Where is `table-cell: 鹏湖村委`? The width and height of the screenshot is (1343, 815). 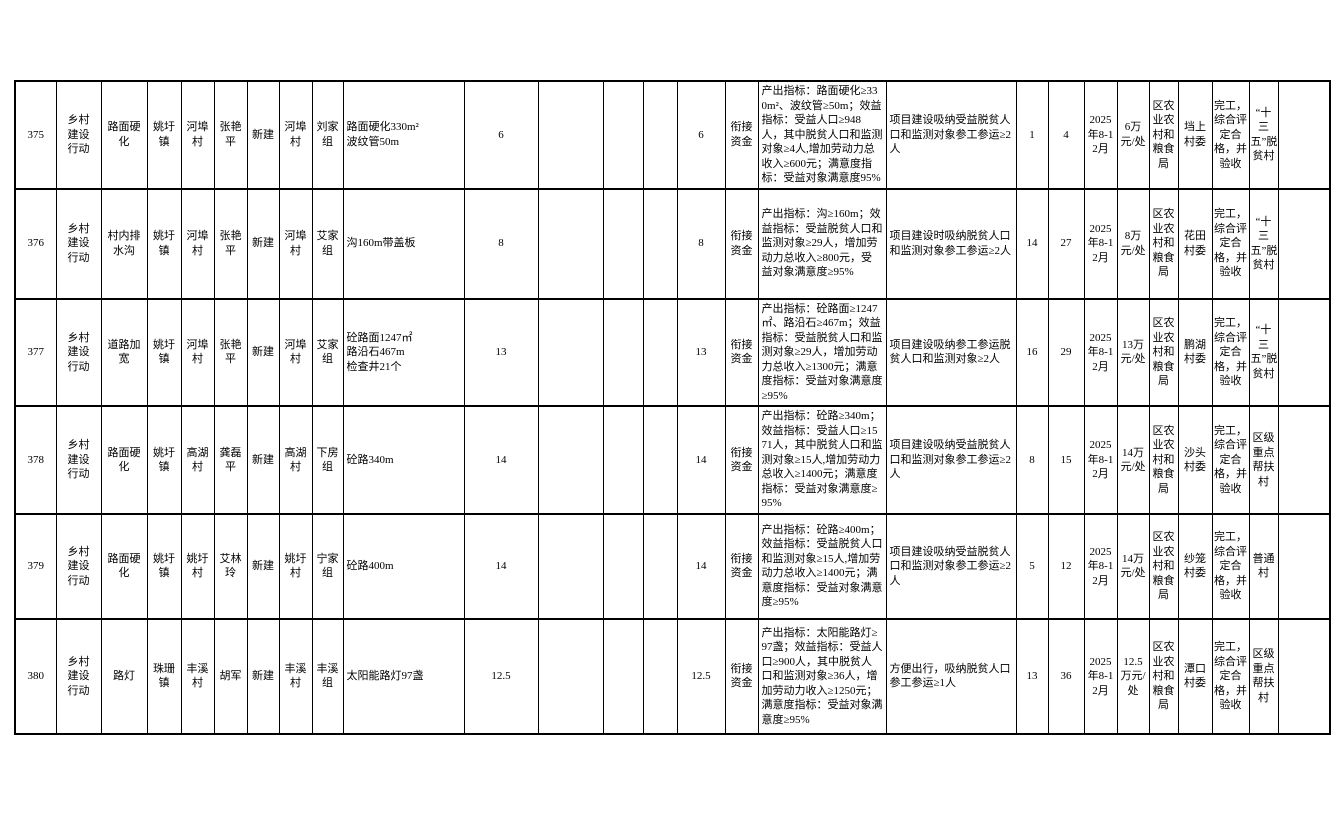 table-cell: 鹏湖村委 is located at coordinates (1195, 352).